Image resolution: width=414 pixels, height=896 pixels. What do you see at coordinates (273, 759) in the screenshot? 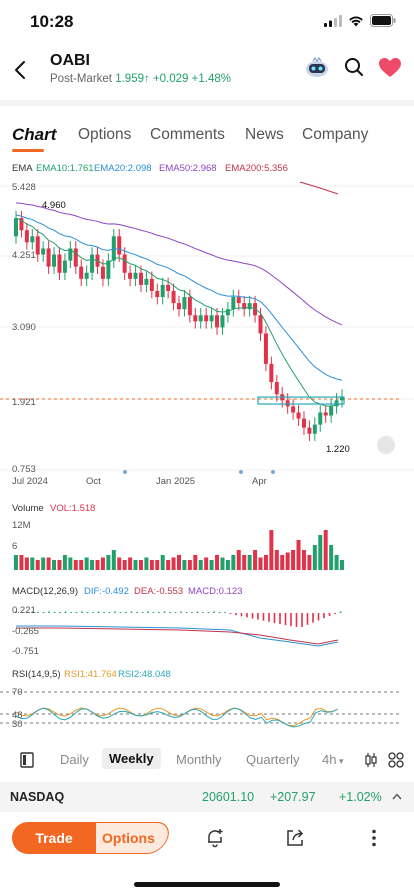
I see `period-quarterly: Quarterly` at bounding box center [273, 759].